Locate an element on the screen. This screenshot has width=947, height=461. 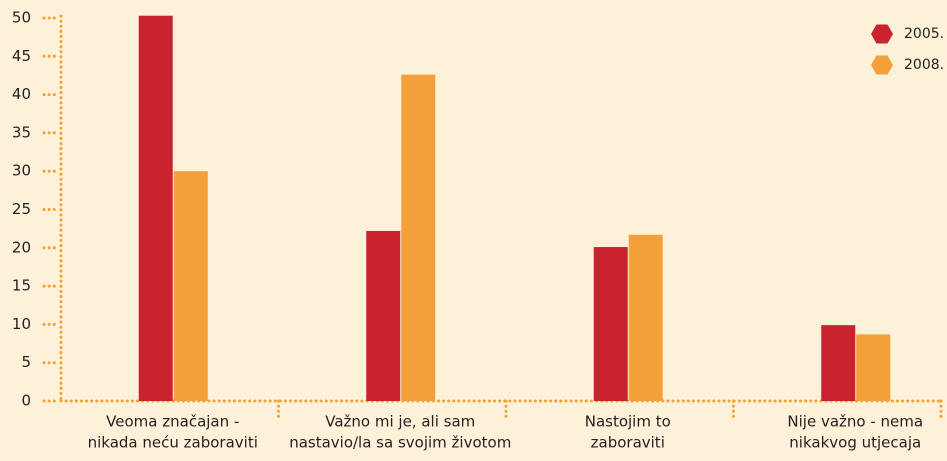
x-tick-label: zaboraviti is located at coordinates (628, 443).